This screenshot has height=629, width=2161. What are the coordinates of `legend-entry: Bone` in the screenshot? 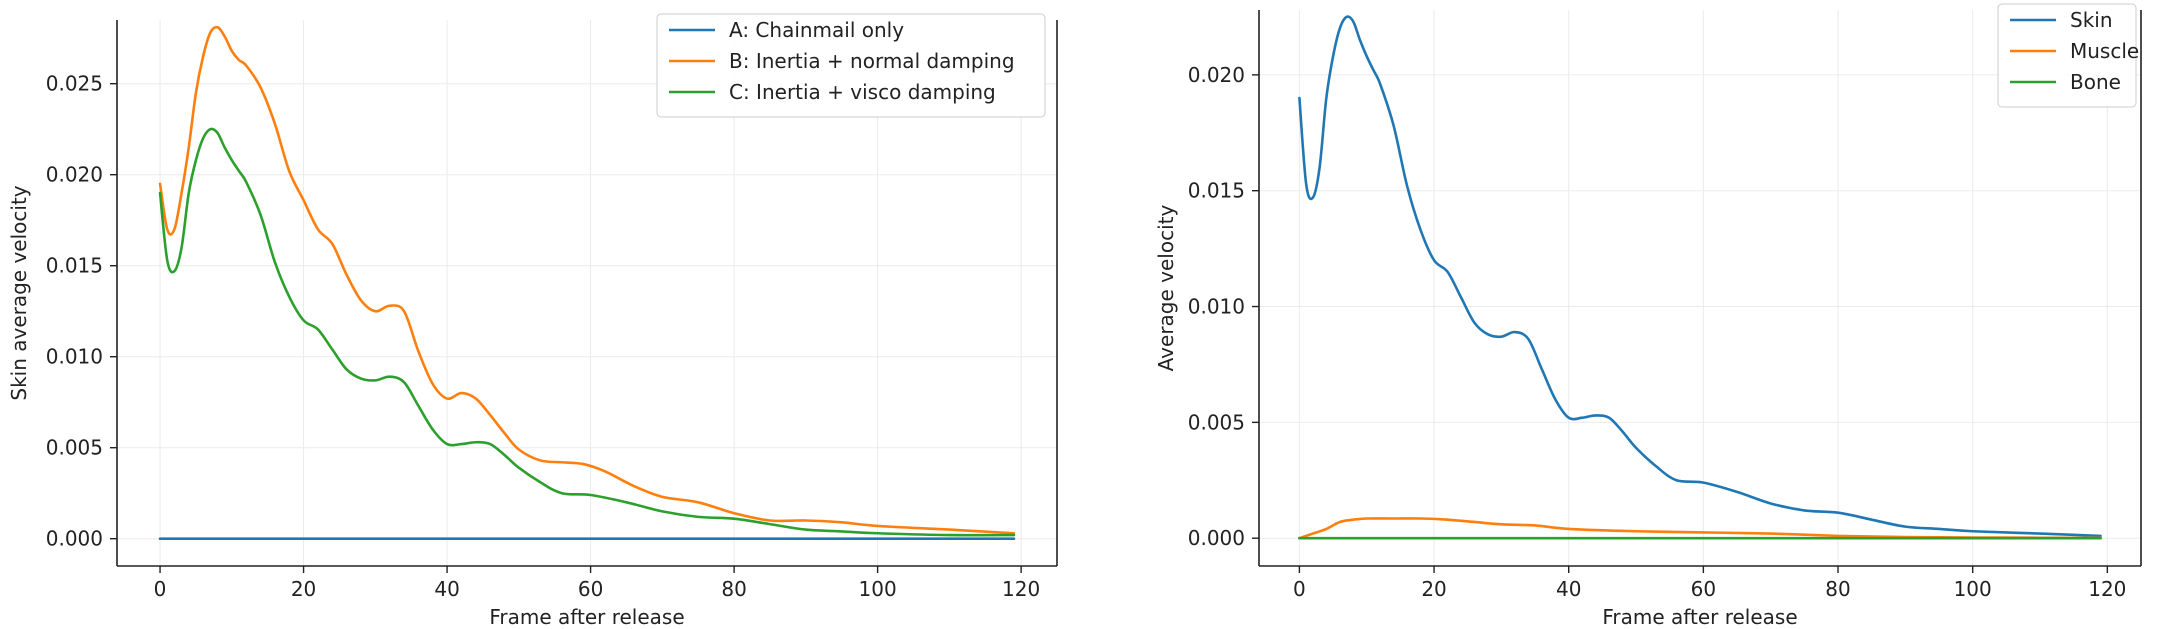 It's located at (2095, 82).